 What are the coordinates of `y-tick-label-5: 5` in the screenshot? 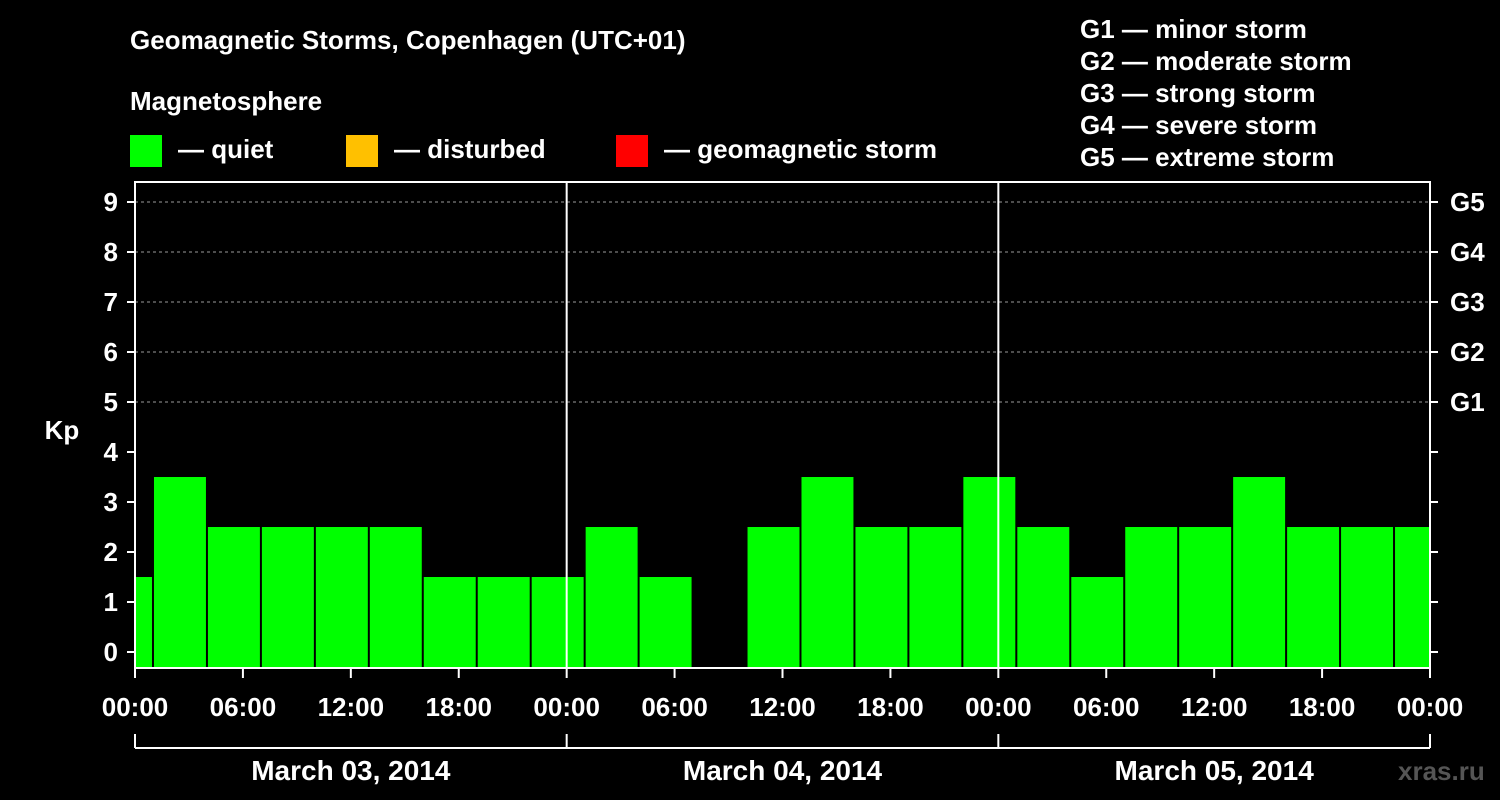 It's located at (111, 402).